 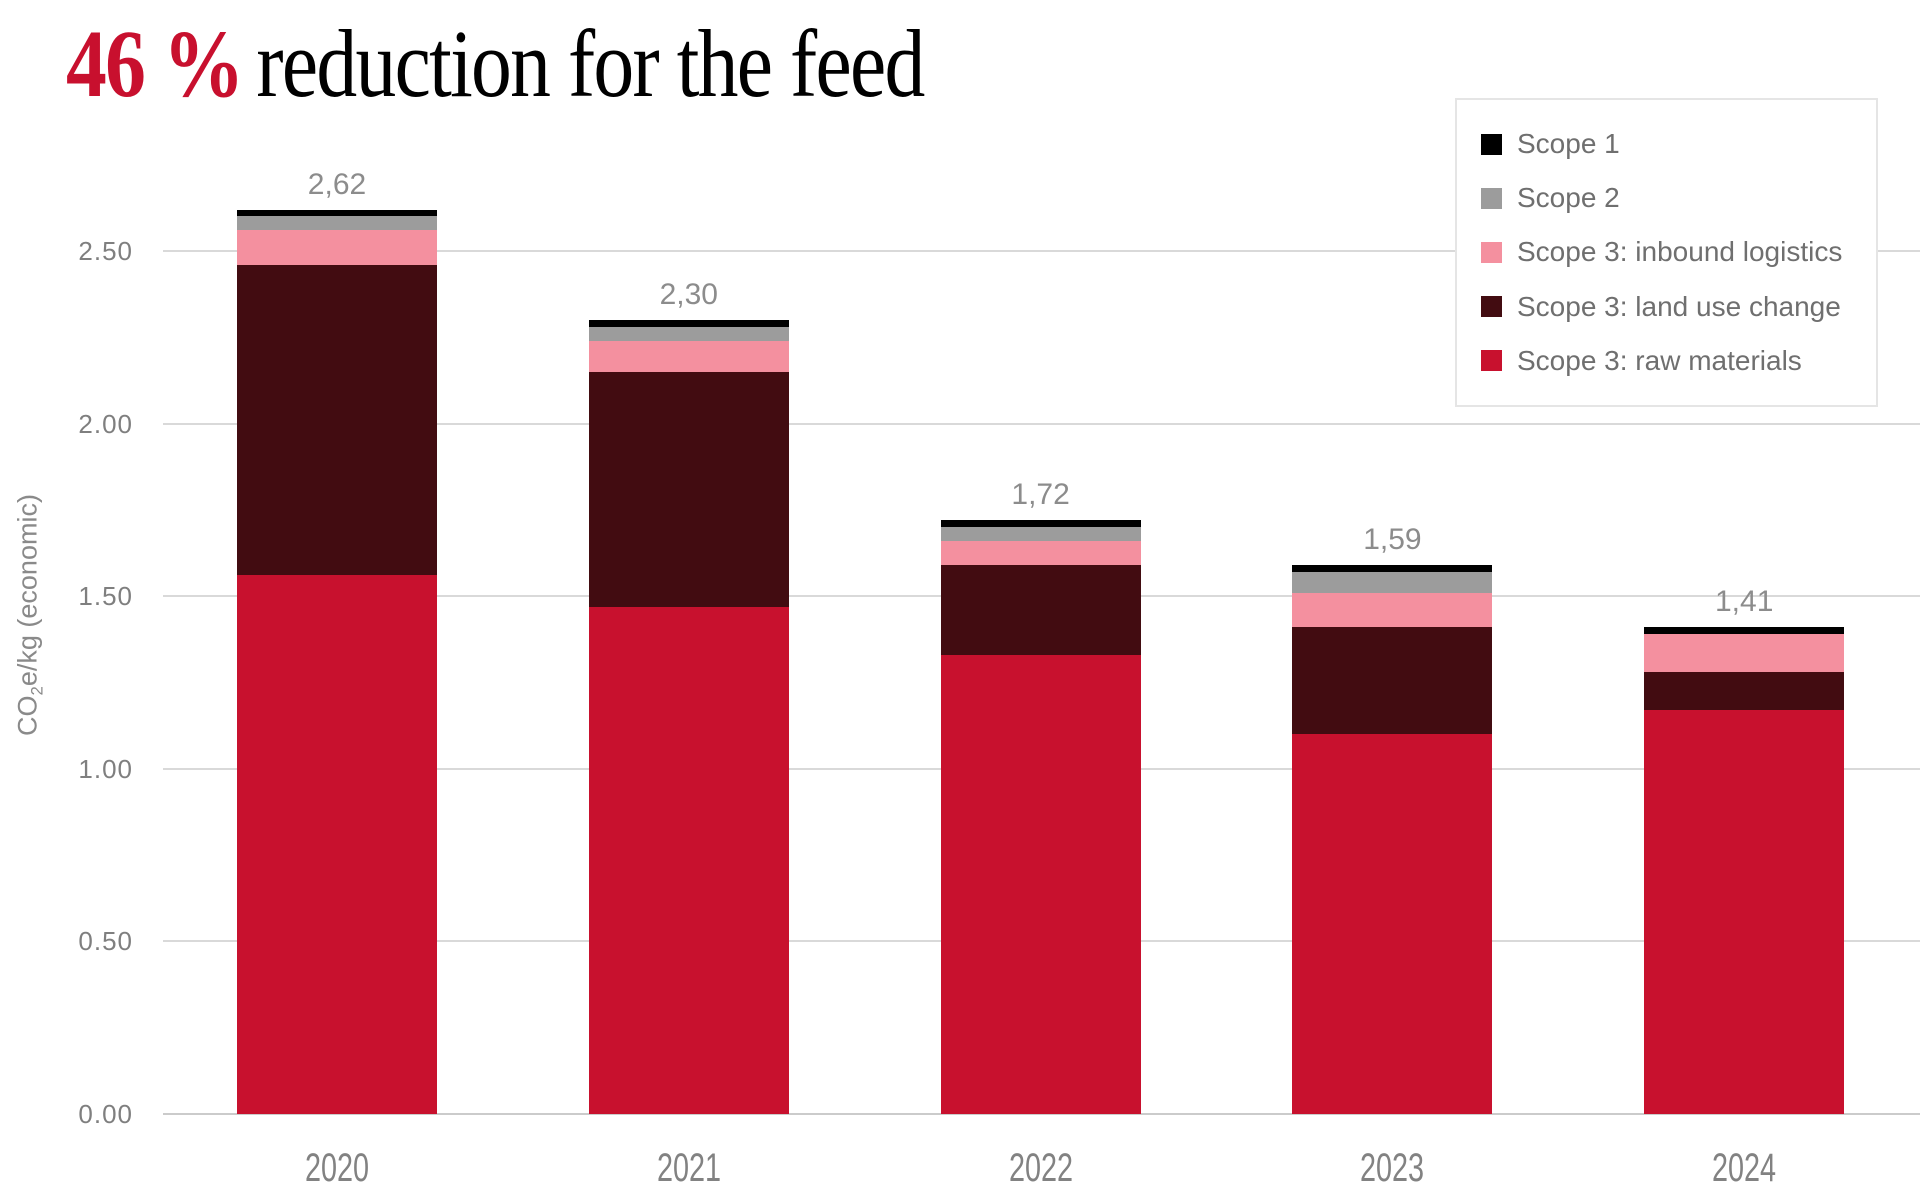 What do you see at coordinates (337, 247) in the screenshot?
I see `bar-segment-2020-scope-3-inbound-logistics` at bounding box center [337, 247].